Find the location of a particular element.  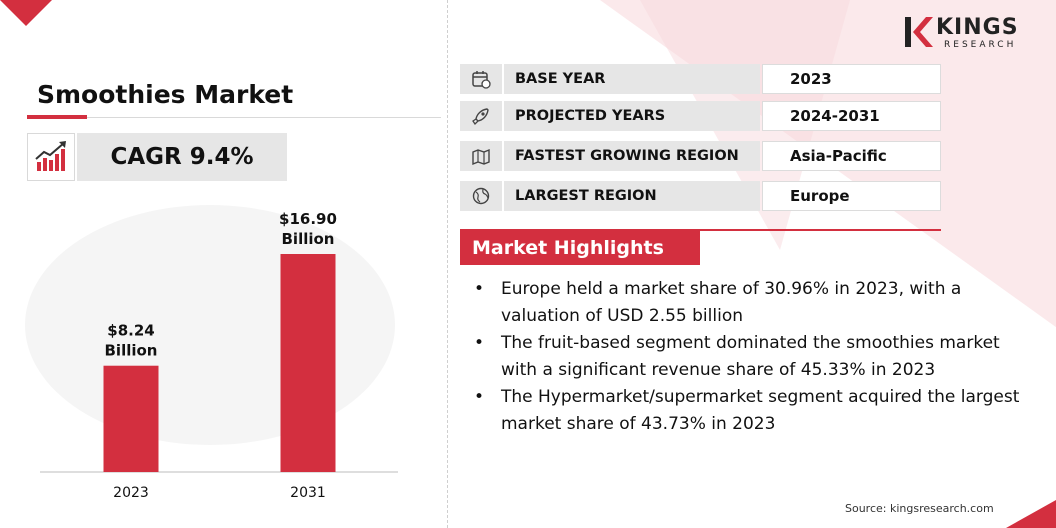

info-value: 2023 is located at coordinates (851, 79).